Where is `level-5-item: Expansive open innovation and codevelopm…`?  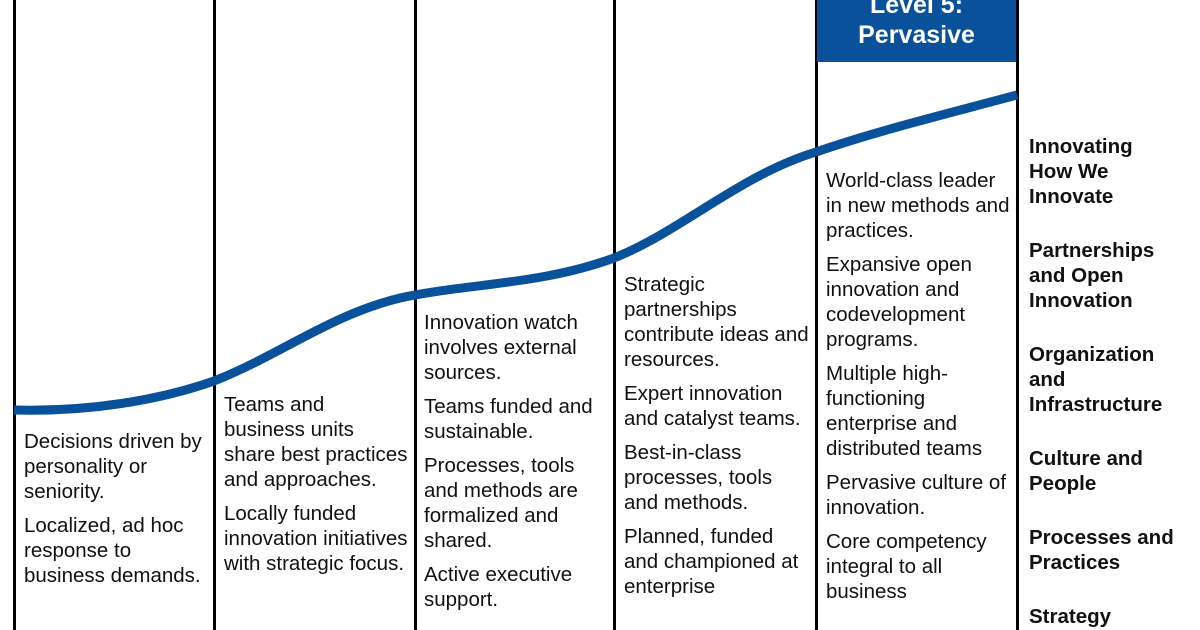 level-5-item: Expansive open innovation and codevelopm… is located at coordinates (899, 302).